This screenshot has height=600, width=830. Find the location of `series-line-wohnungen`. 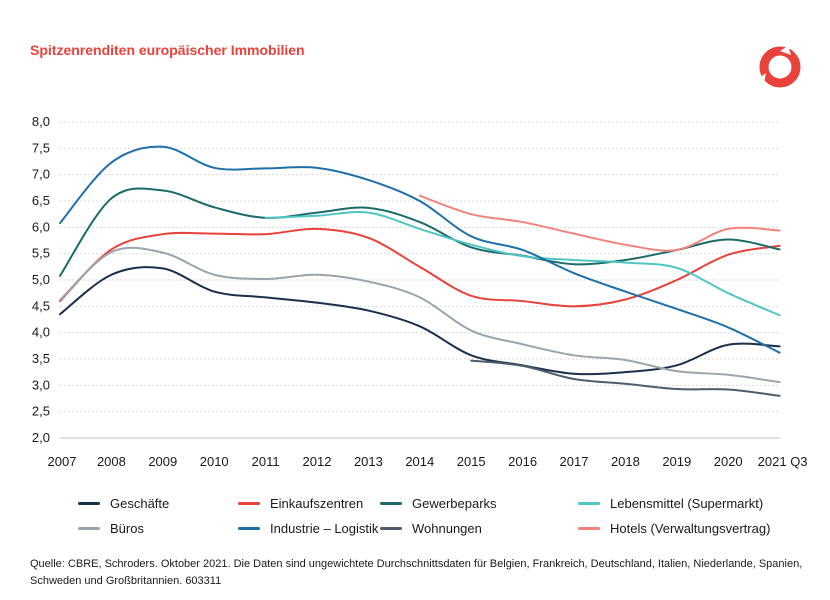

series-line-wohnungen is located at coordinates (625, 378).